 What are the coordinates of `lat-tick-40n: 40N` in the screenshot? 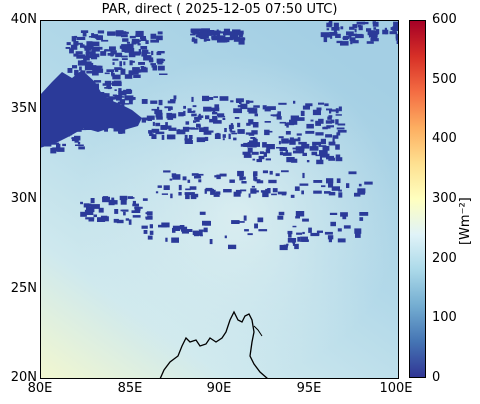 It's located at (23, 19).